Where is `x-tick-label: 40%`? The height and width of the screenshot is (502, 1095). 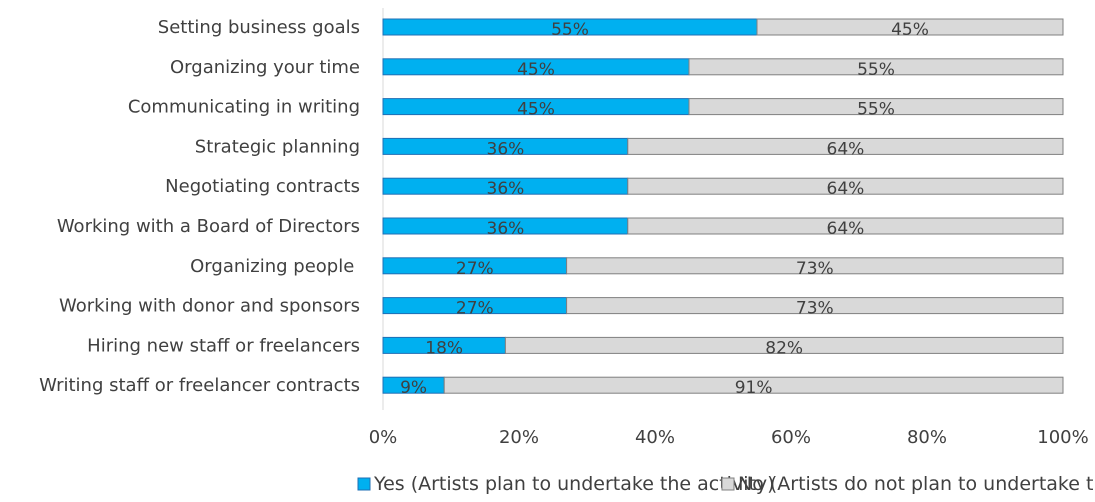 x-tick-label: 40% is located at coordinates (655, 437).